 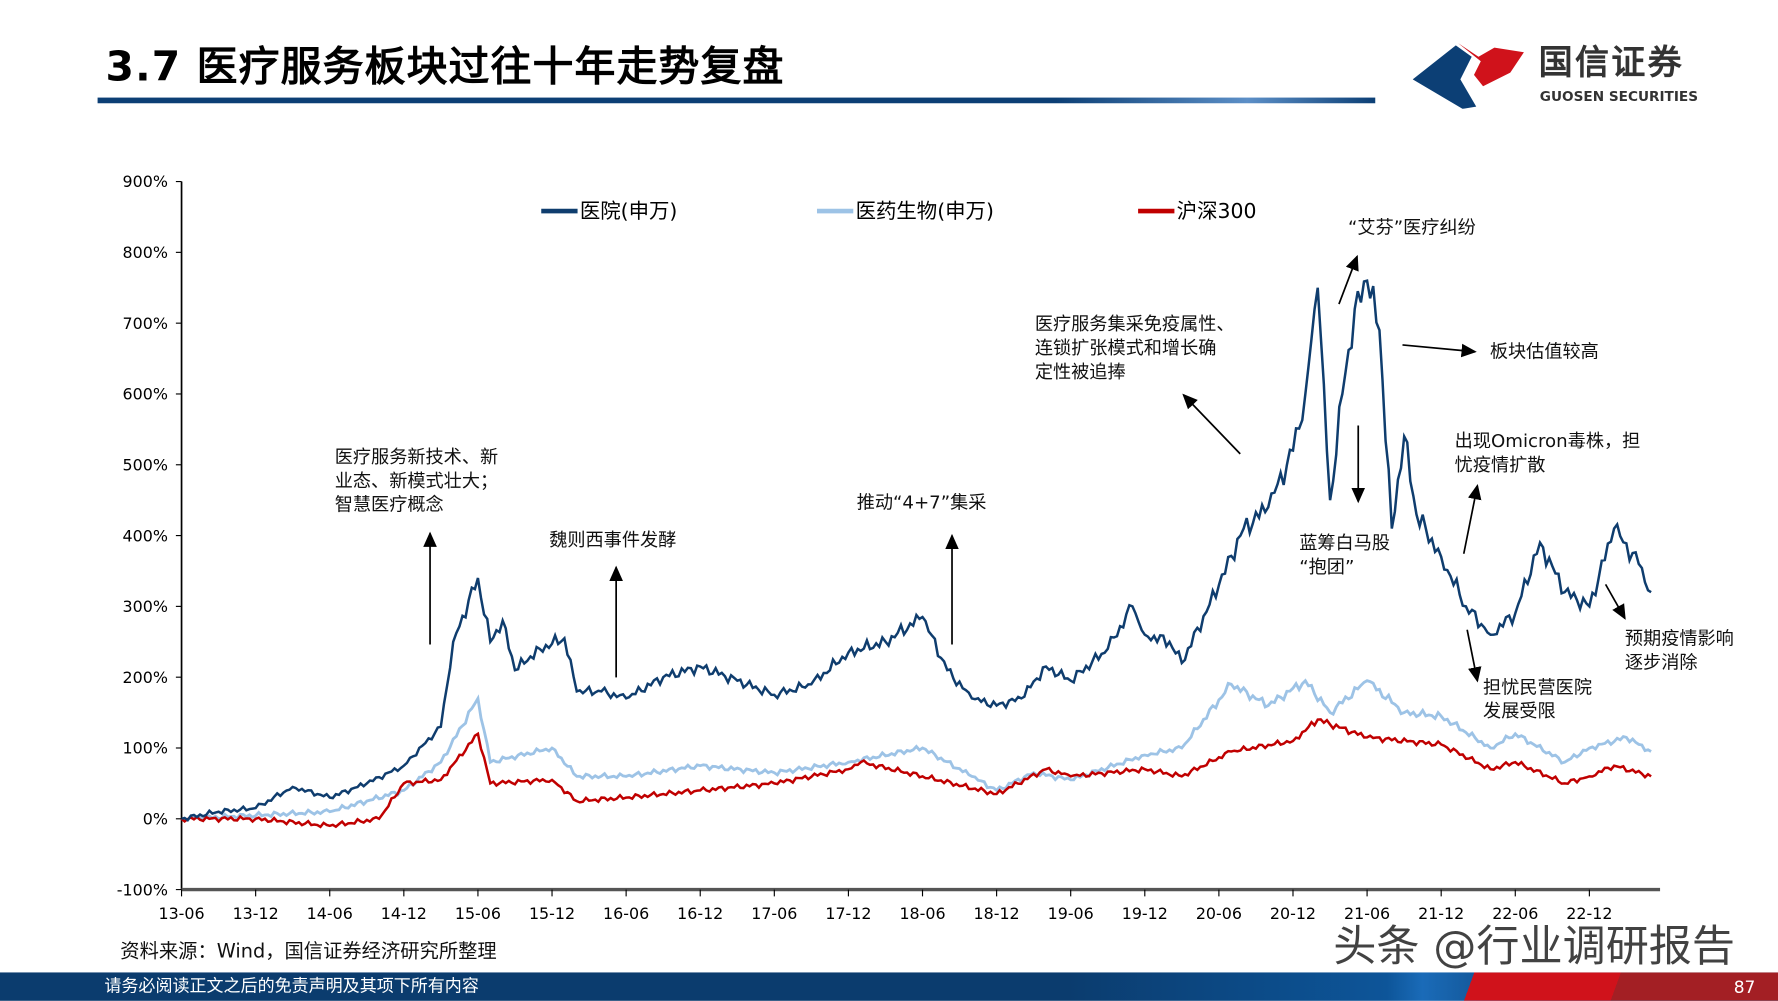 What do you see at coordinates (925, 211) in the screenshot?
I see `legend-label: 医药生物(申万)` at bounding box center [925, 211].